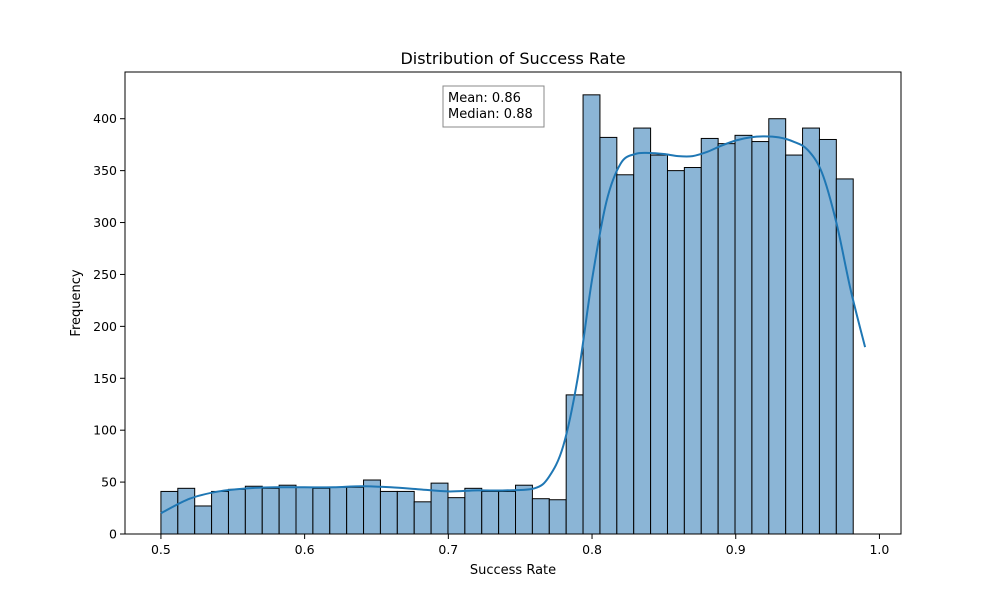 The image size is (1000, 600). I want to click on y-axis-label: Frequency, so click(76, 302).